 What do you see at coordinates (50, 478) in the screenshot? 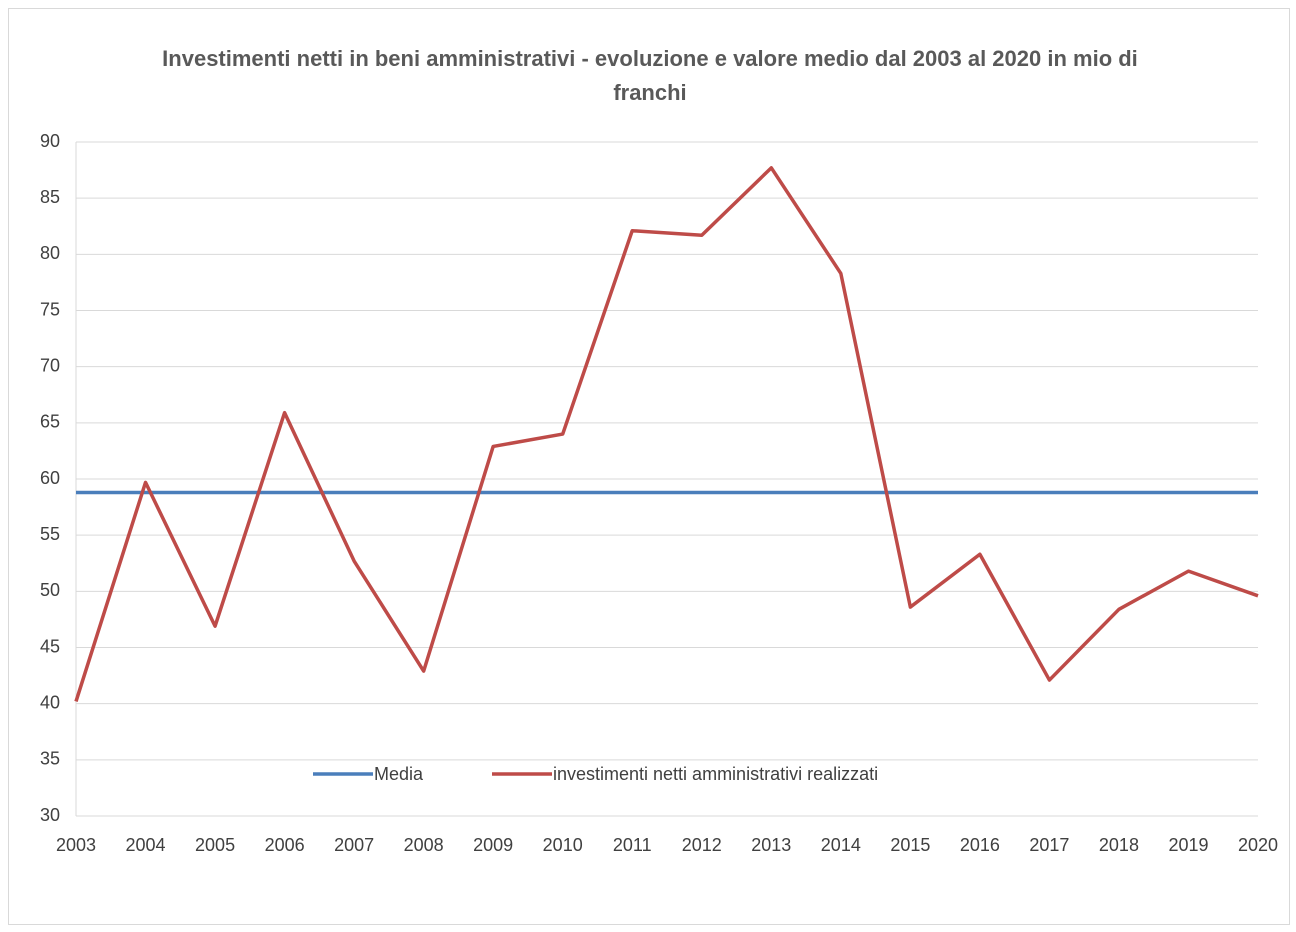
I see `y-tick-label: 60` at bounding box center [50, 478].